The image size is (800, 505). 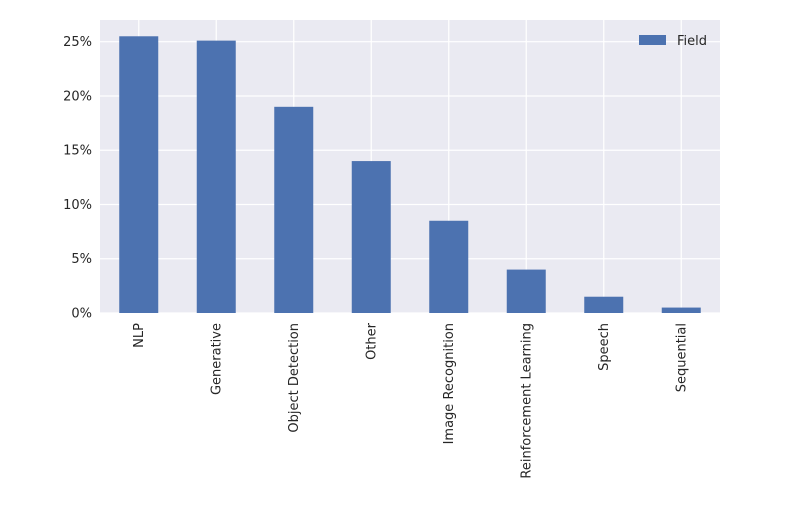 I want to click on x-tick-label: Image Recognition, so click(x=449, y=383).